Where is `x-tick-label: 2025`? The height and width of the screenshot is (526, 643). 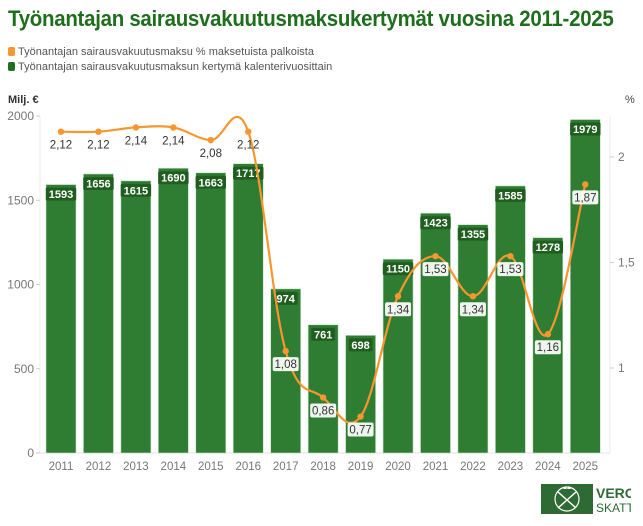
x-tick-label: 2025 is located at coordinates (586, 467).